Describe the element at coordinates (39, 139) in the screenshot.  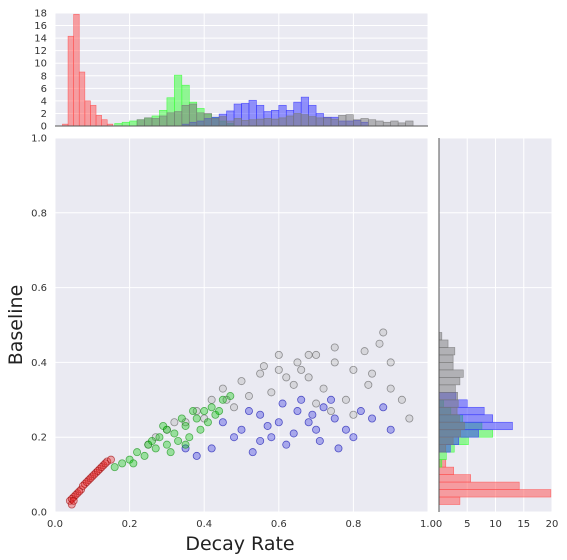
I see `joint-y-tick-label: 1.0` at that location.